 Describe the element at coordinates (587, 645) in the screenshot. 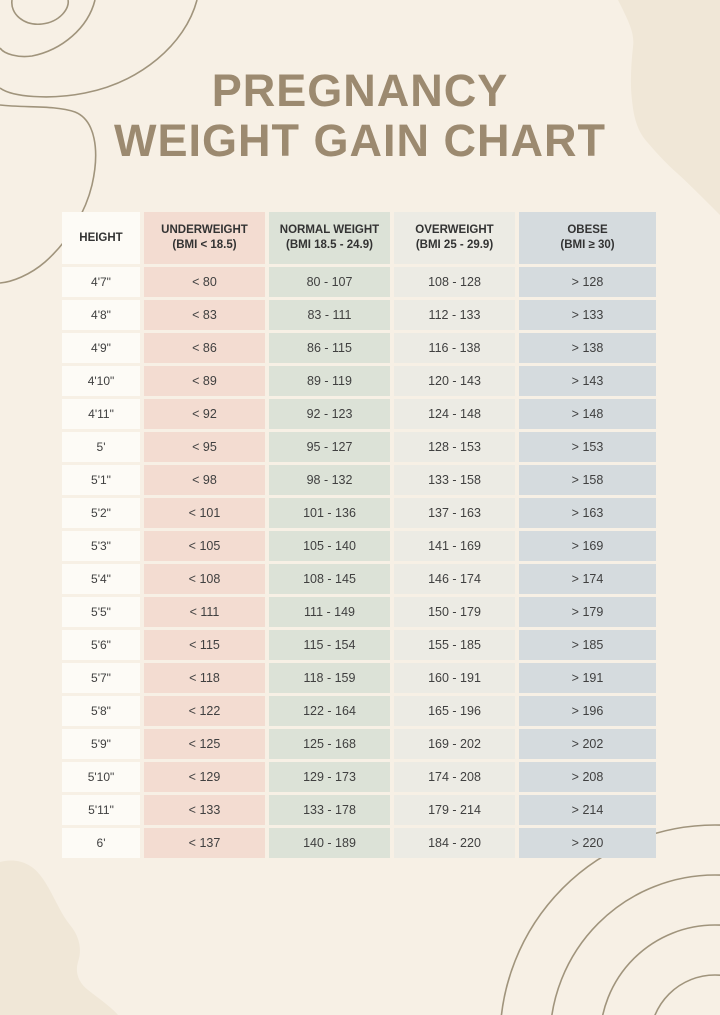

I see `weight-range-cell: > 185` at that location.